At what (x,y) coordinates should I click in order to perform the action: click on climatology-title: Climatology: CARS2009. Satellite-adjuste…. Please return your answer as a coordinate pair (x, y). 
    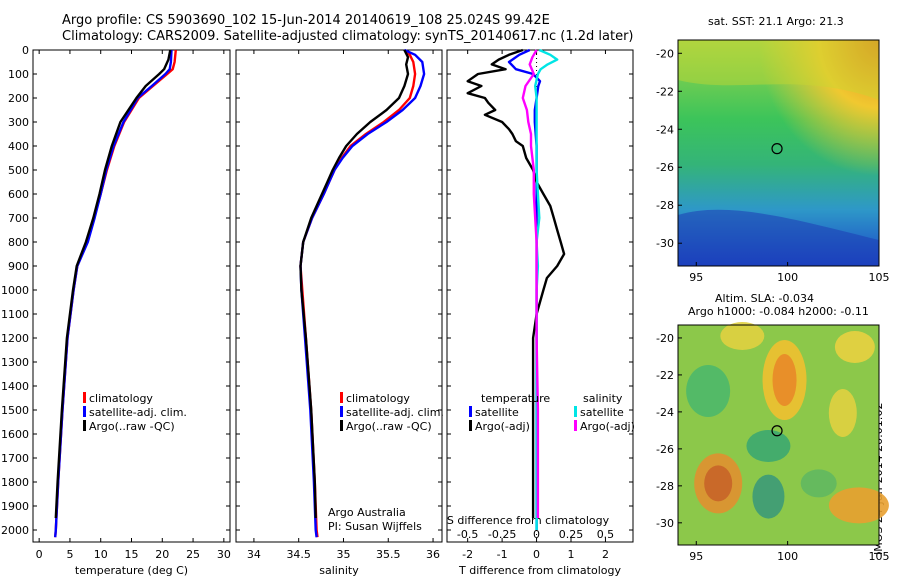
    Looking at the image, I should click on (348, 36).